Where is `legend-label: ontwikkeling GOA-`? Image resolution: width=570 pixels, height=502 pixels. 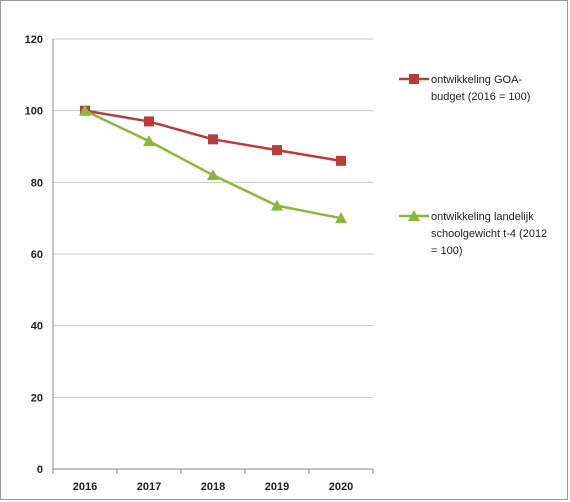 legend-label: ontwikkeling GOA- is located at coordinates (476, 80).